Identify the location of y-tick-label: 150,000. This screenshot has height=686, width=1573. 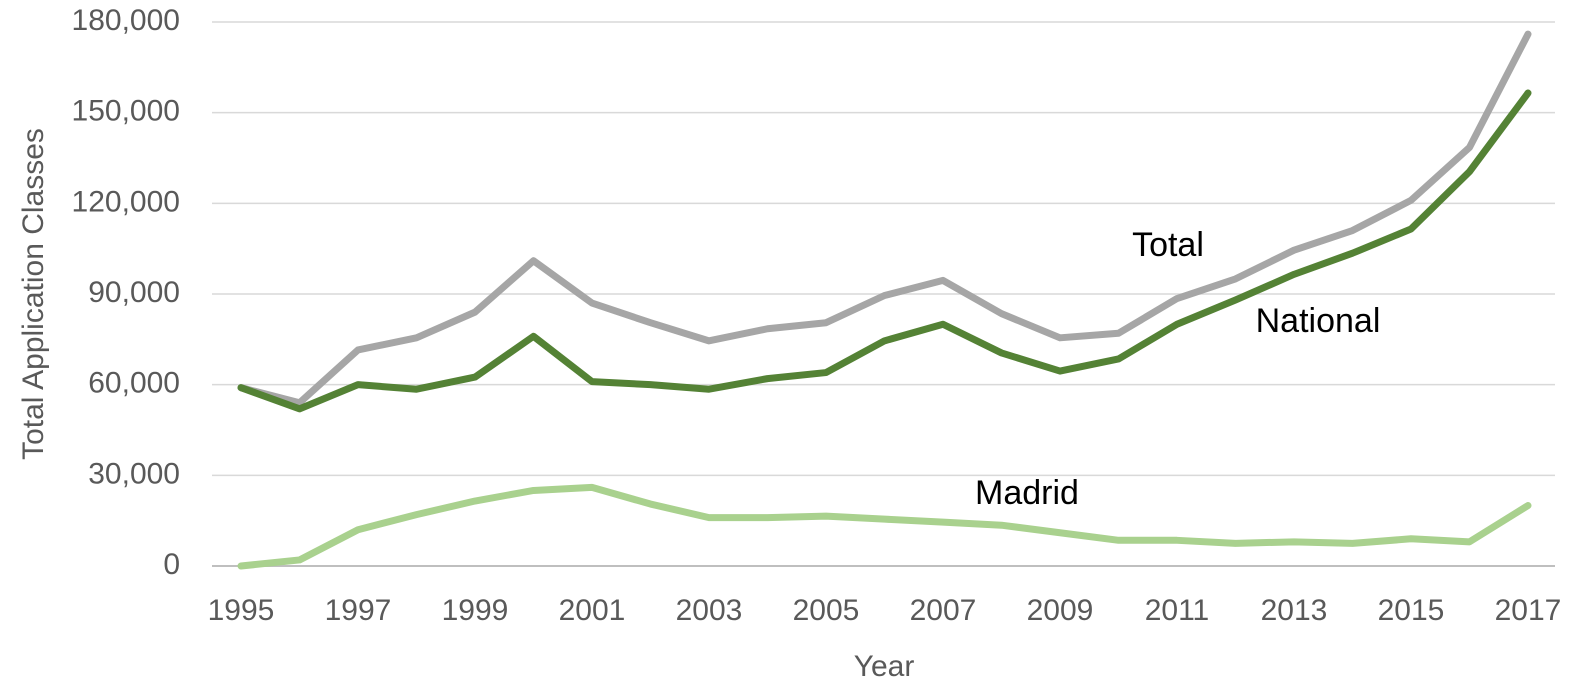
(126, 111).